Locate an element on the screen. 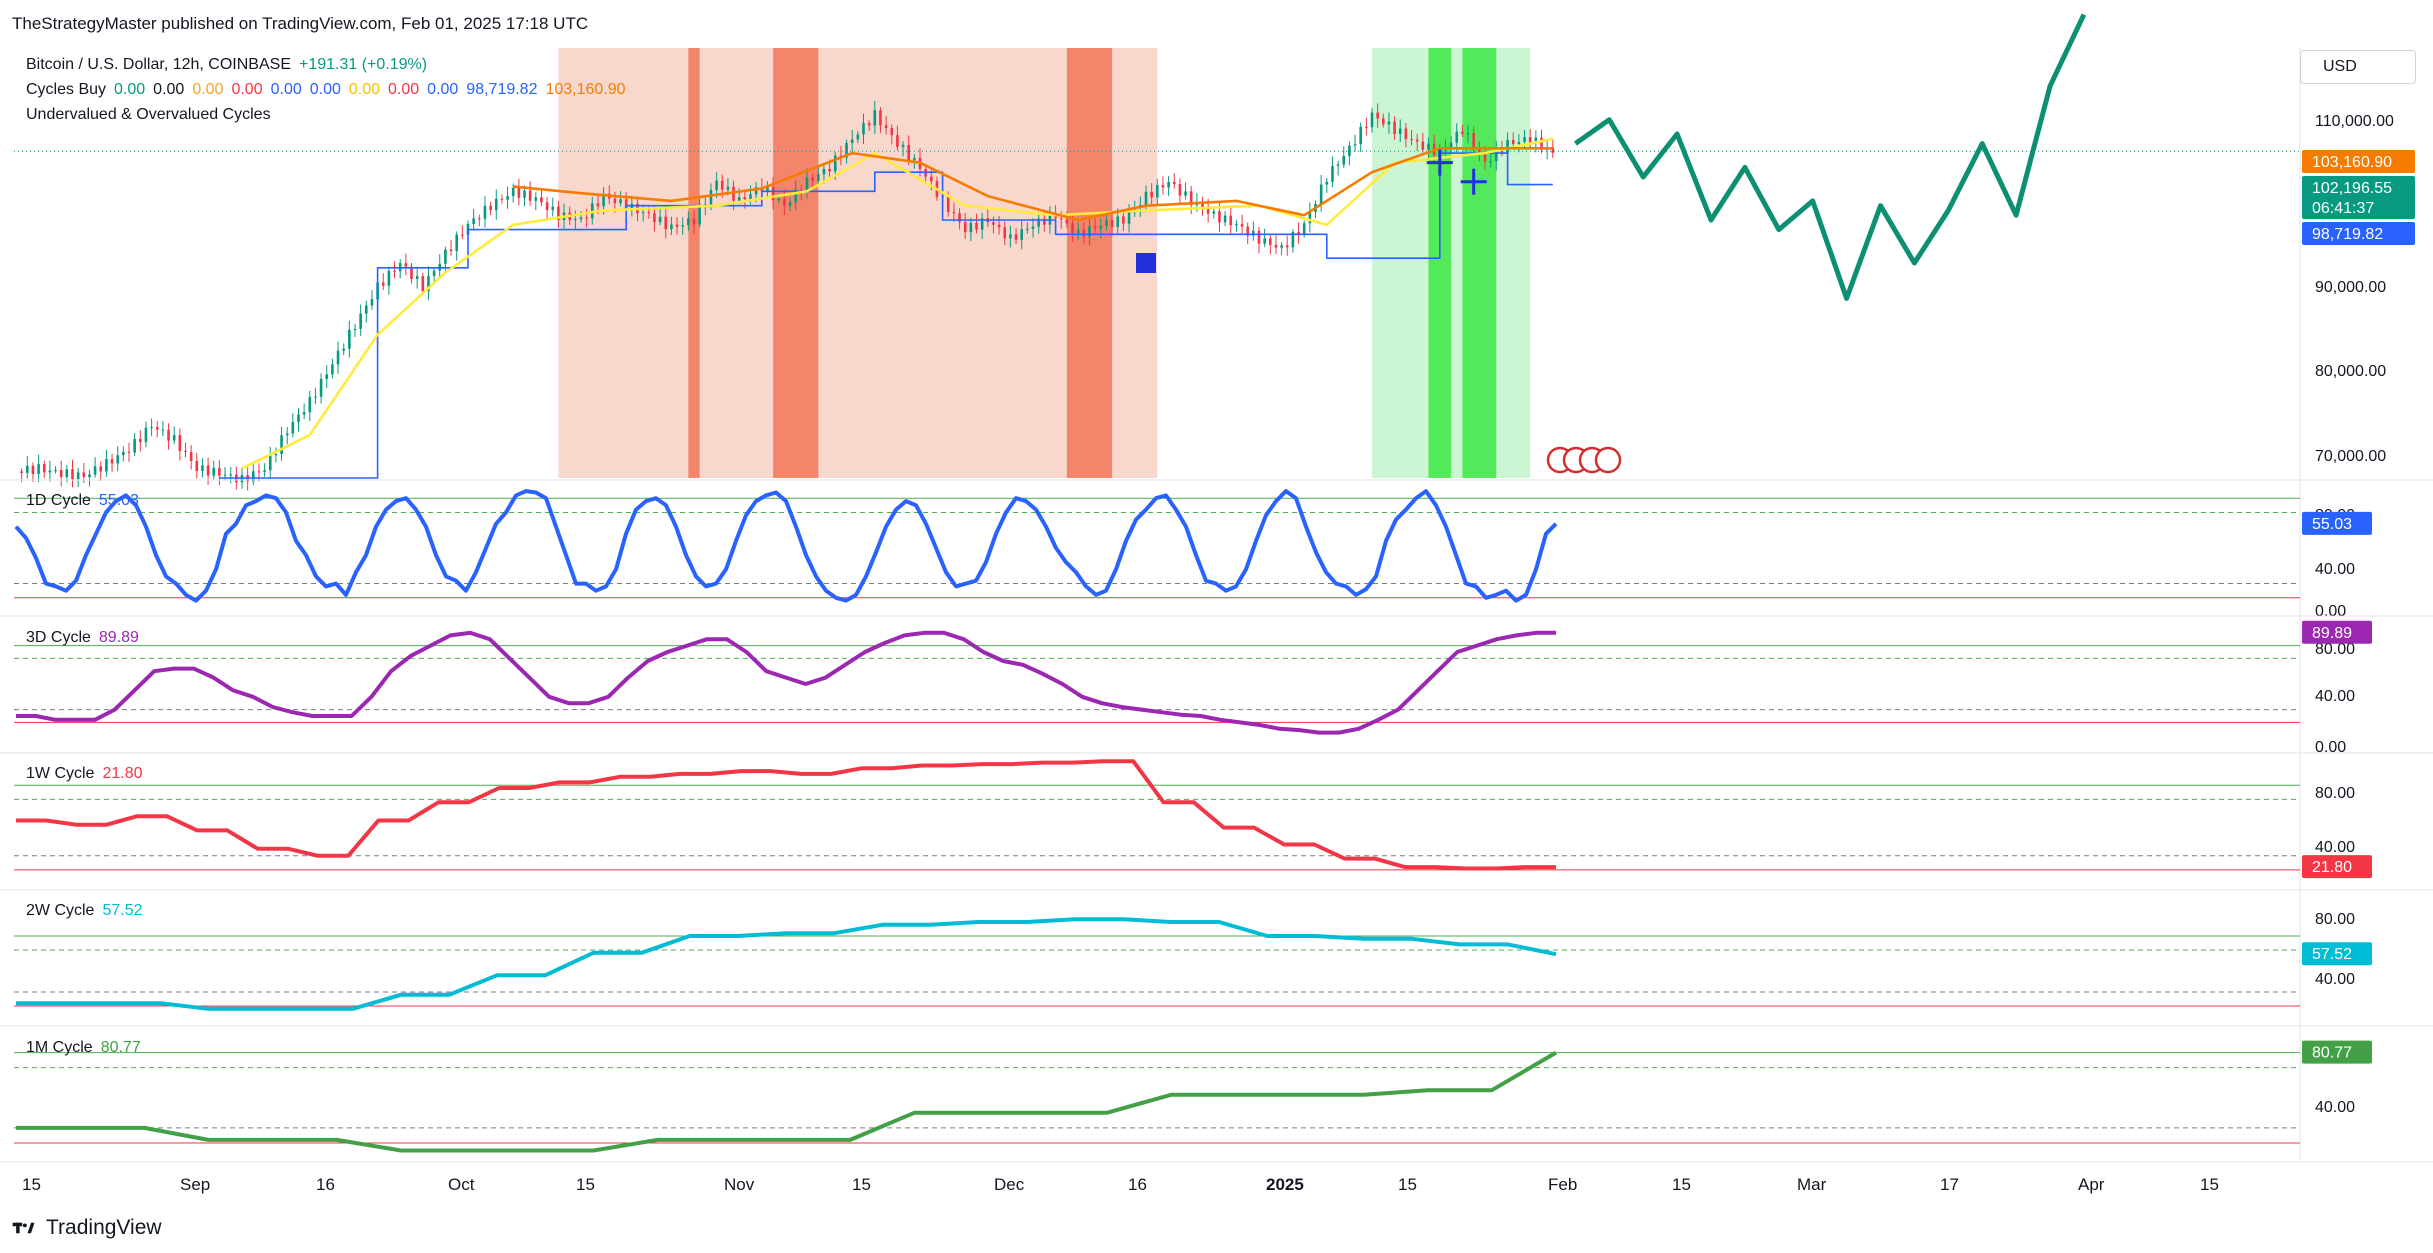 The height and width of the screenshot is (1253, 2433). tradingview-footer: TradingView is located at coordinates (87, 1228).